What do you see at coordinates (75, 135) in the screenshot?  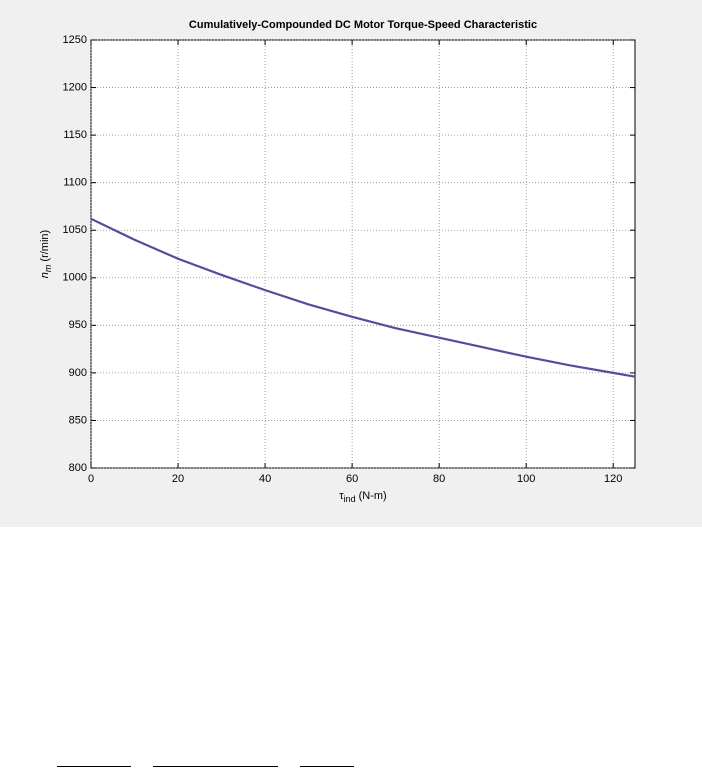 I see `y-tick-label: 1150` at bounding box center [75, 135].